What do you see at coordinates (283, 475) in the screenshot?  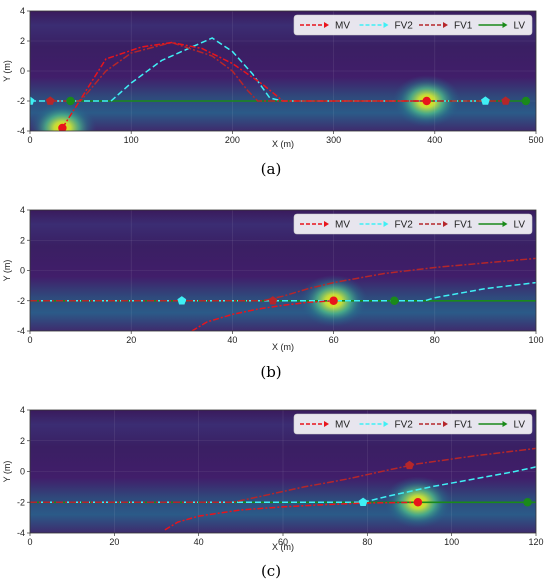 I see `series-line-fv1` at bounding box center [283, 475].